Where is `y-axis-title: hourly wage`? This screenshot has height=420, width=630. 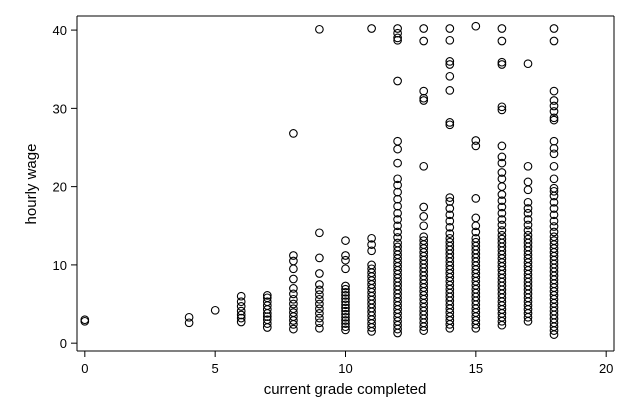
y-axis-title: hourly wage is located at coordinates (31, 184).